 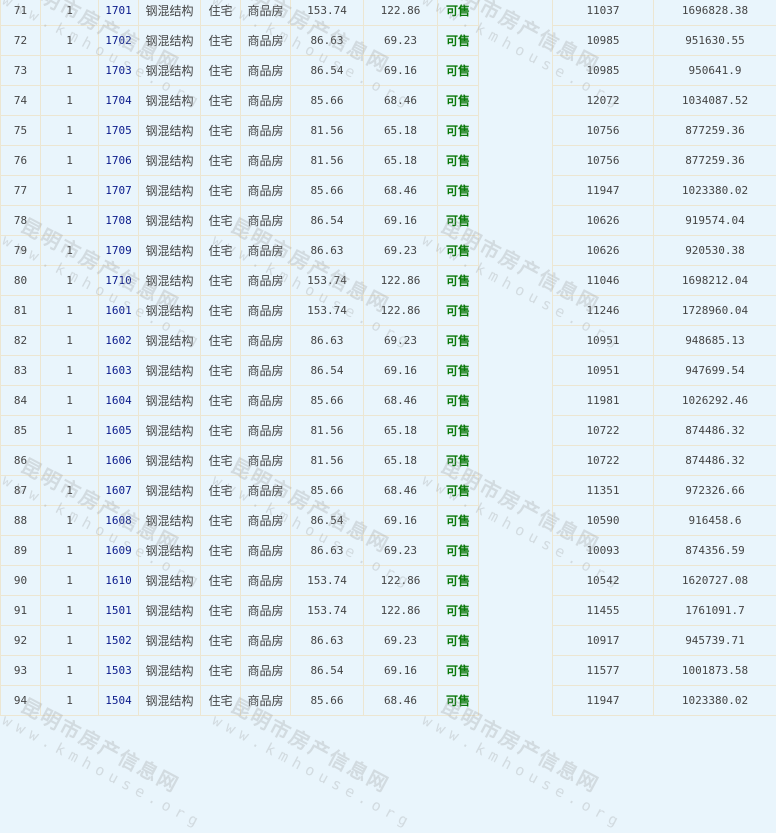 What do you see at coordinates (119, 161) in the screenshot?
I see `room-number-link: 1706` at bounding box center [119, 161].